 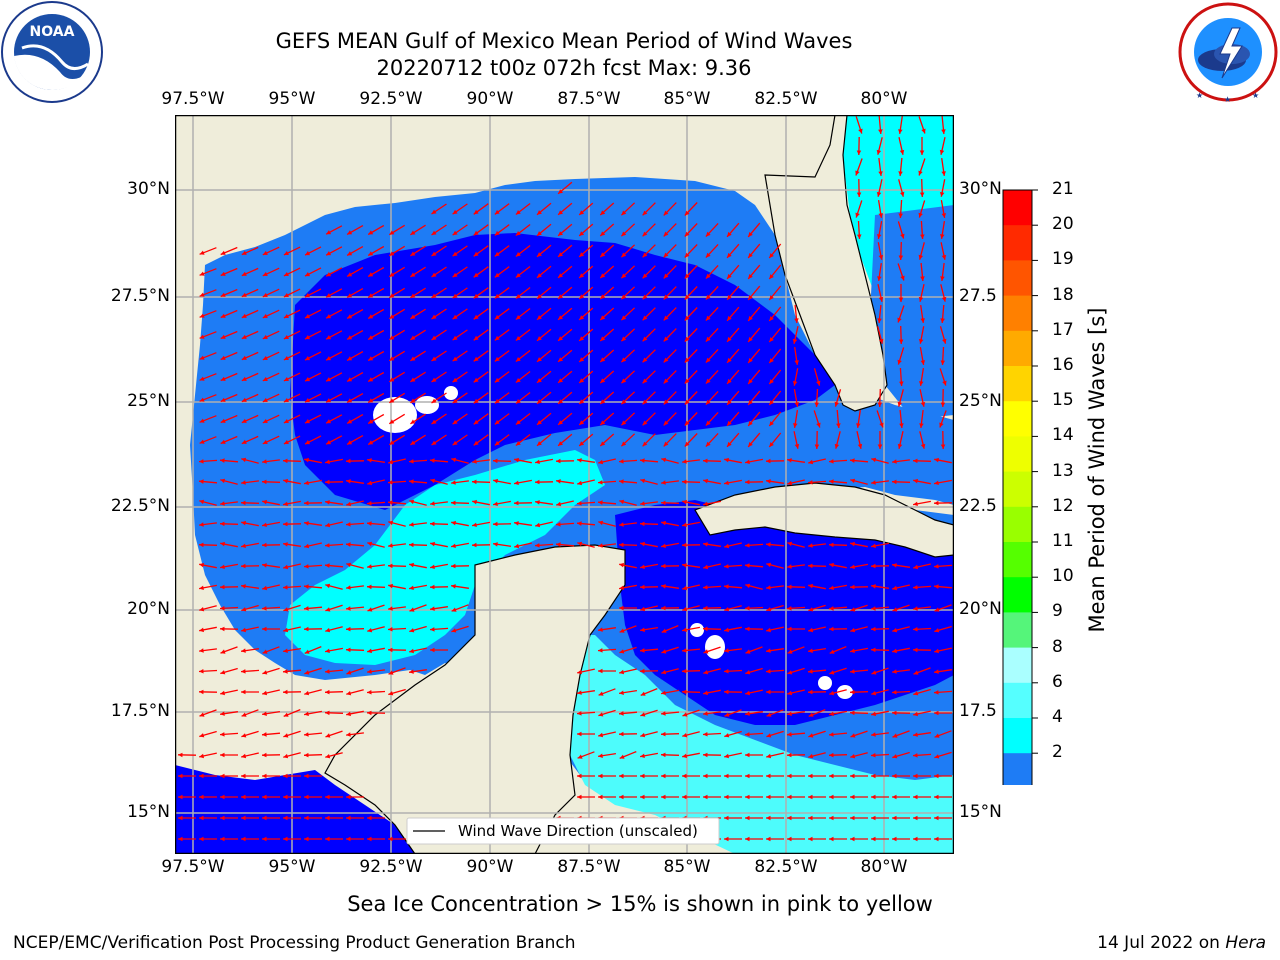 I want to click on colorbar-tick-label: 8, so click(x=1057, y=646).